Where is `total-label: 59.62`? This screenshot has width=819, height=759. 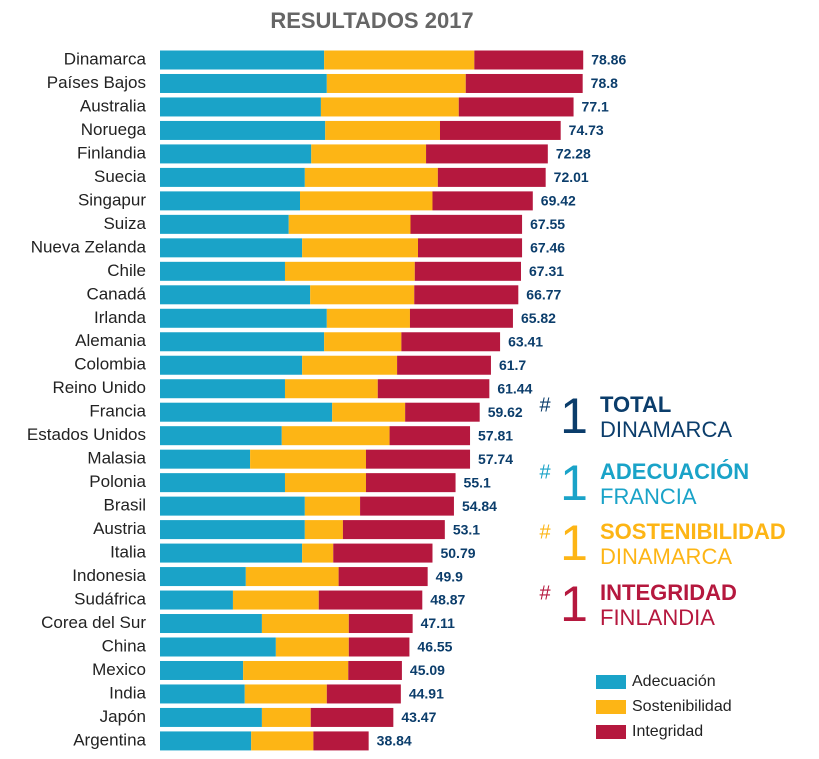 total-label: 59.62 is located at coordinates (505, 412).